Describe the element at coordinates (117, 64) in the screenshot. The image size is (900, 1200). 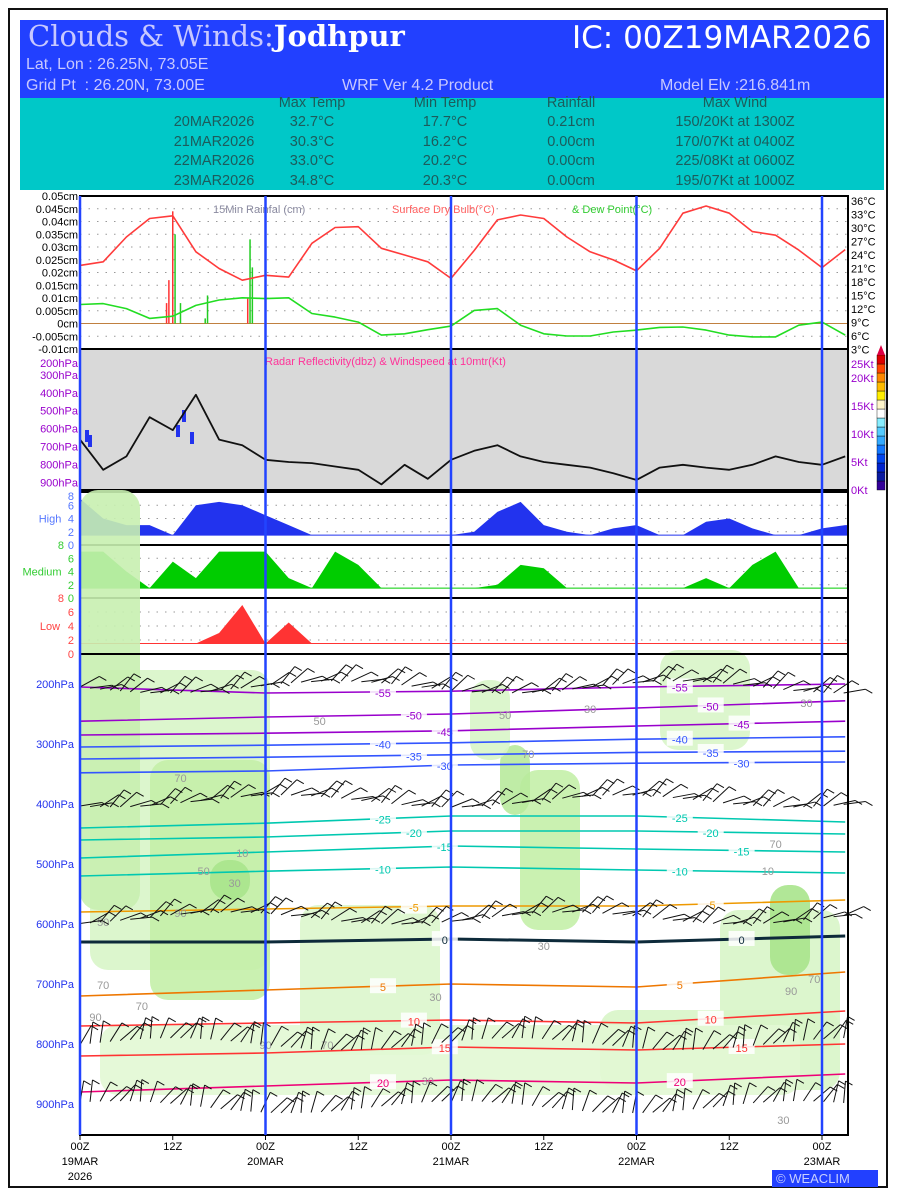
I see `lat-lon: Lat, Lon : 26.25N, 73.05E` at that location.